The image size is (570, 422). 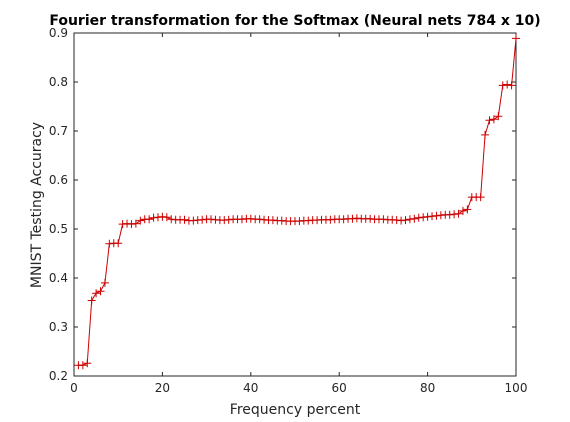 I want to click on y-tick-label: 0.5, so click(x=58, y=229).